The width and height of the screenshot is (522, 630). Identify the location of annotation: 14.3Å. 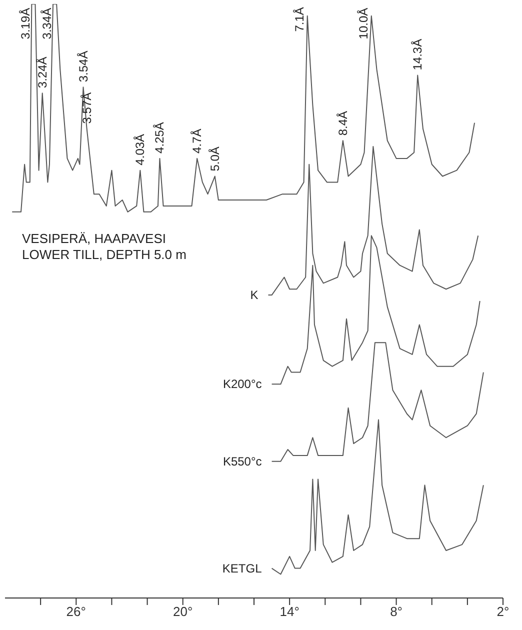
(417, 54).